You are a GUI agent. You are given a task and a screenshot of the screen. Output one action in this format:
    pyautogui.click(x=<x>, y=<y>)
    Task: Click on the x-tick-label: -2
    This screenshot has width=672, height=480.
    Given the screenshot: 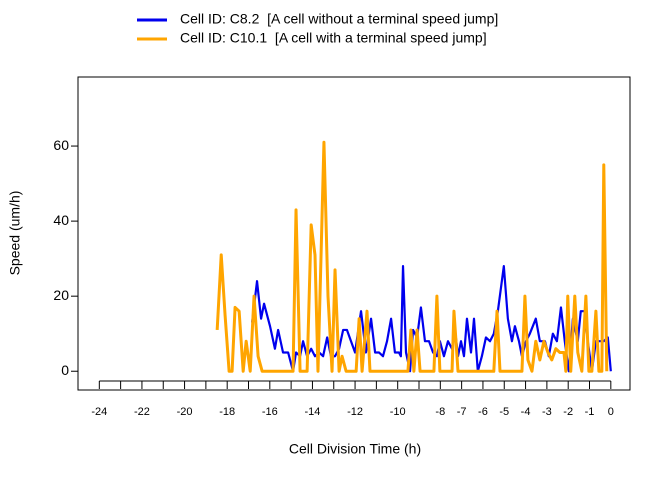 What is the action you would take?
    pyautogui.click(x=568, y=412)
    